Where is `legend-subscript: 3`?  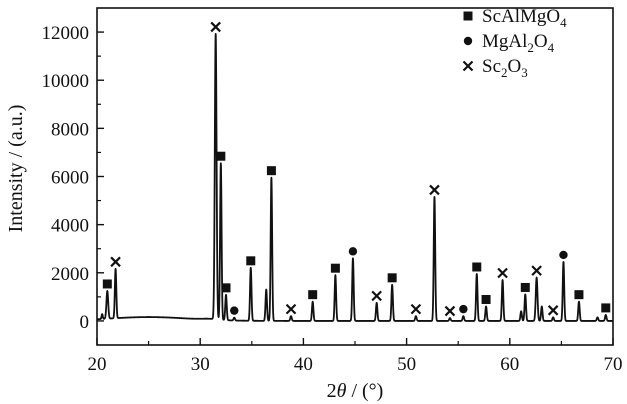
legend-subscript: 3 is located at coordinates (524, 72).